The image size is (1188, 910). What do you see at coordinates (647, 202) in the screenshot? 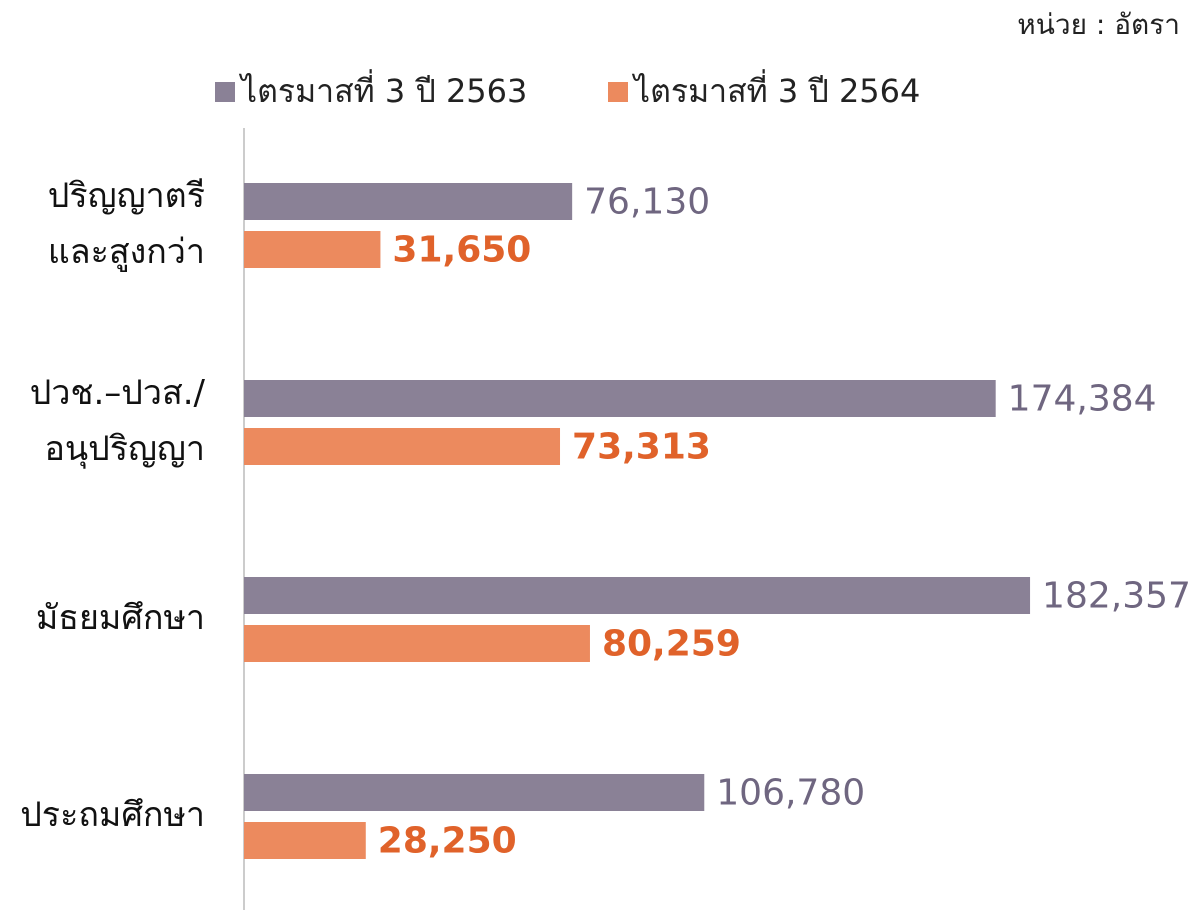
I see `value-label: 76,130` at bounding box center [647, 202].